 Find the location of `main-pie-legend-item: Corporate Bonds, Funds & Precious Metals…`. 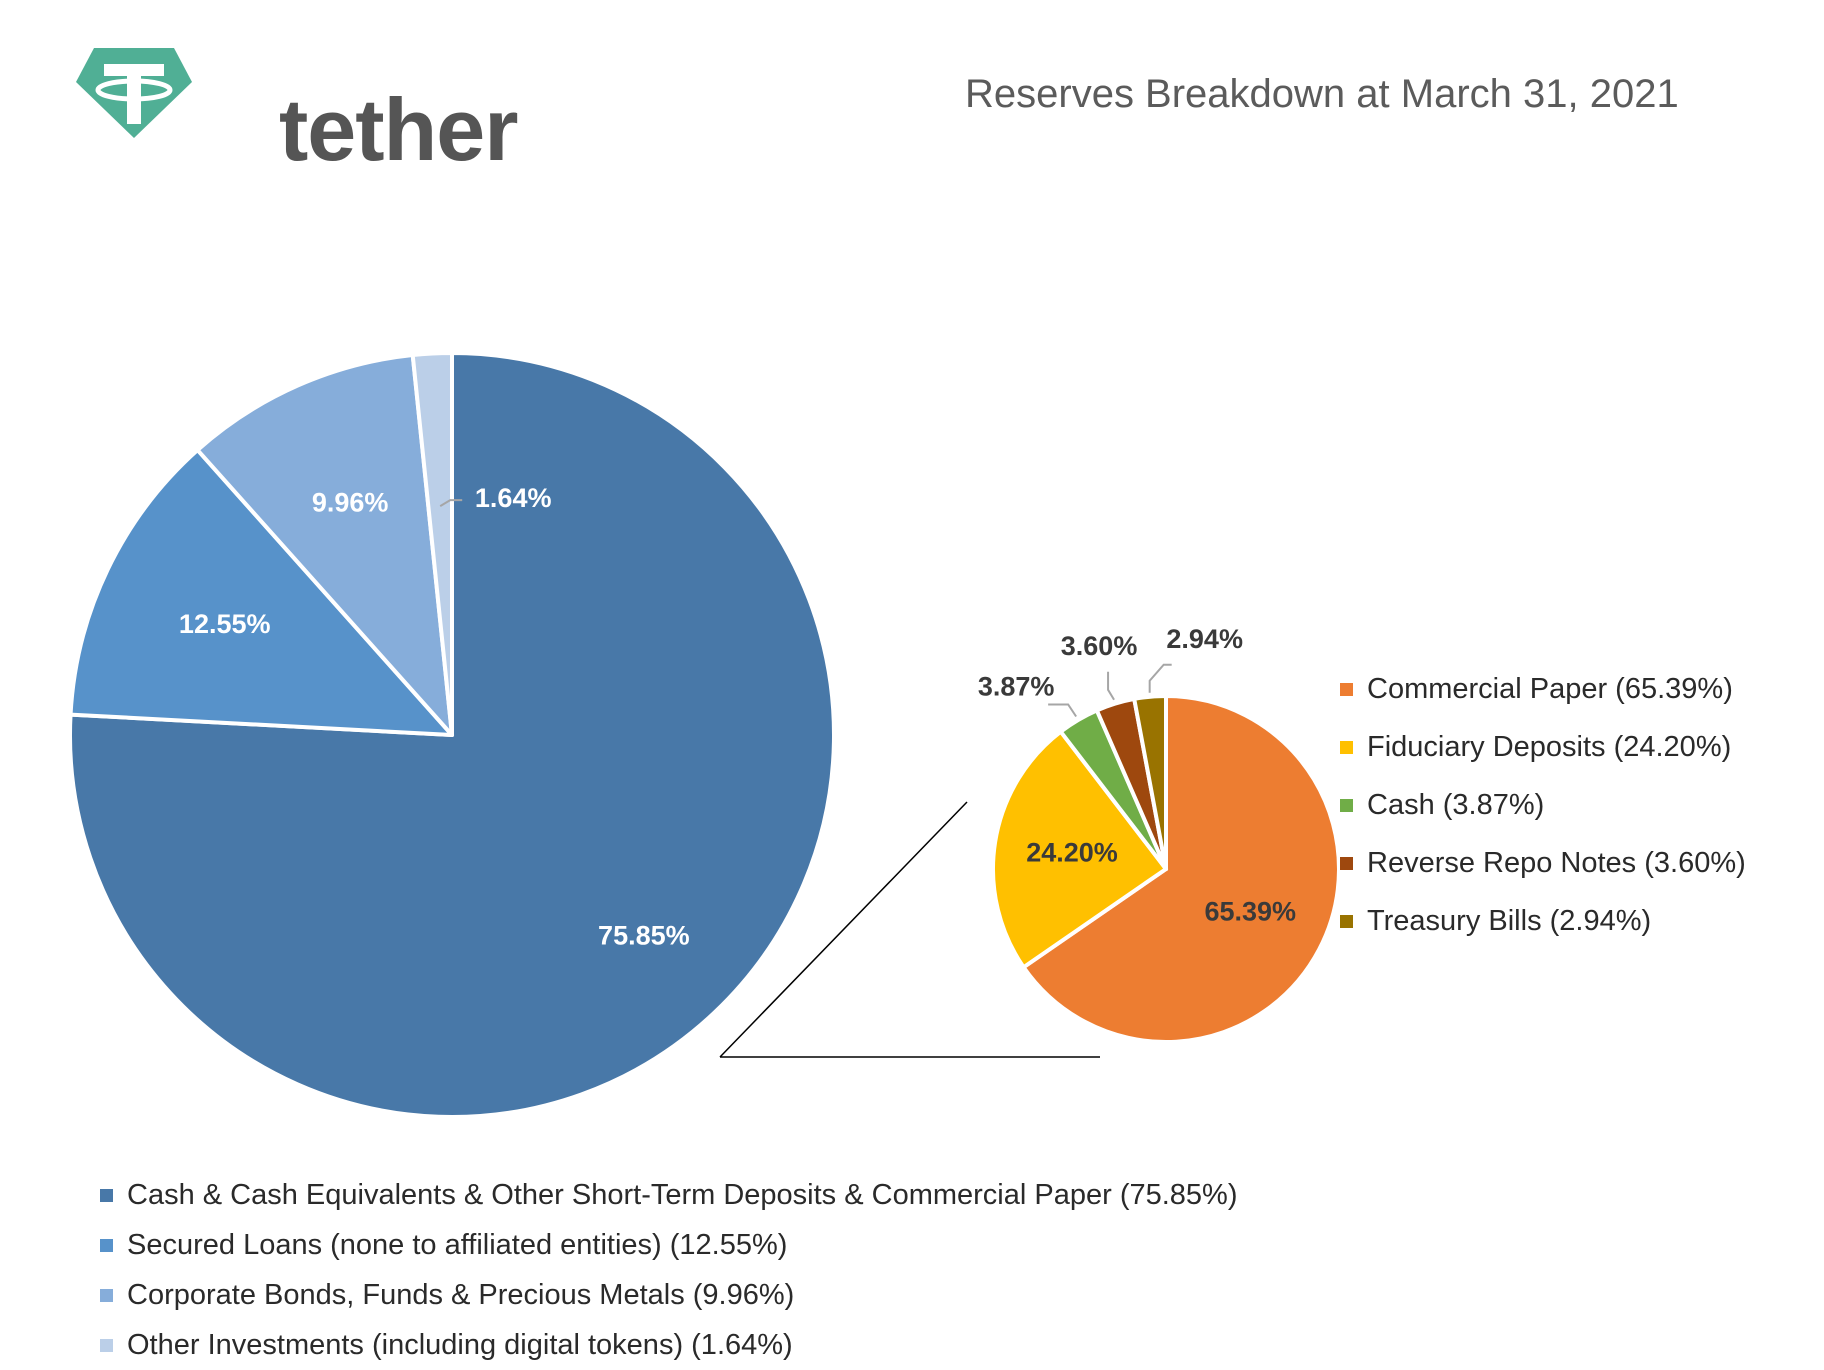

main-pie-legend-item: Corporate Bonds, Funds & Precious Metals… is located at coordinates (669, 1295).